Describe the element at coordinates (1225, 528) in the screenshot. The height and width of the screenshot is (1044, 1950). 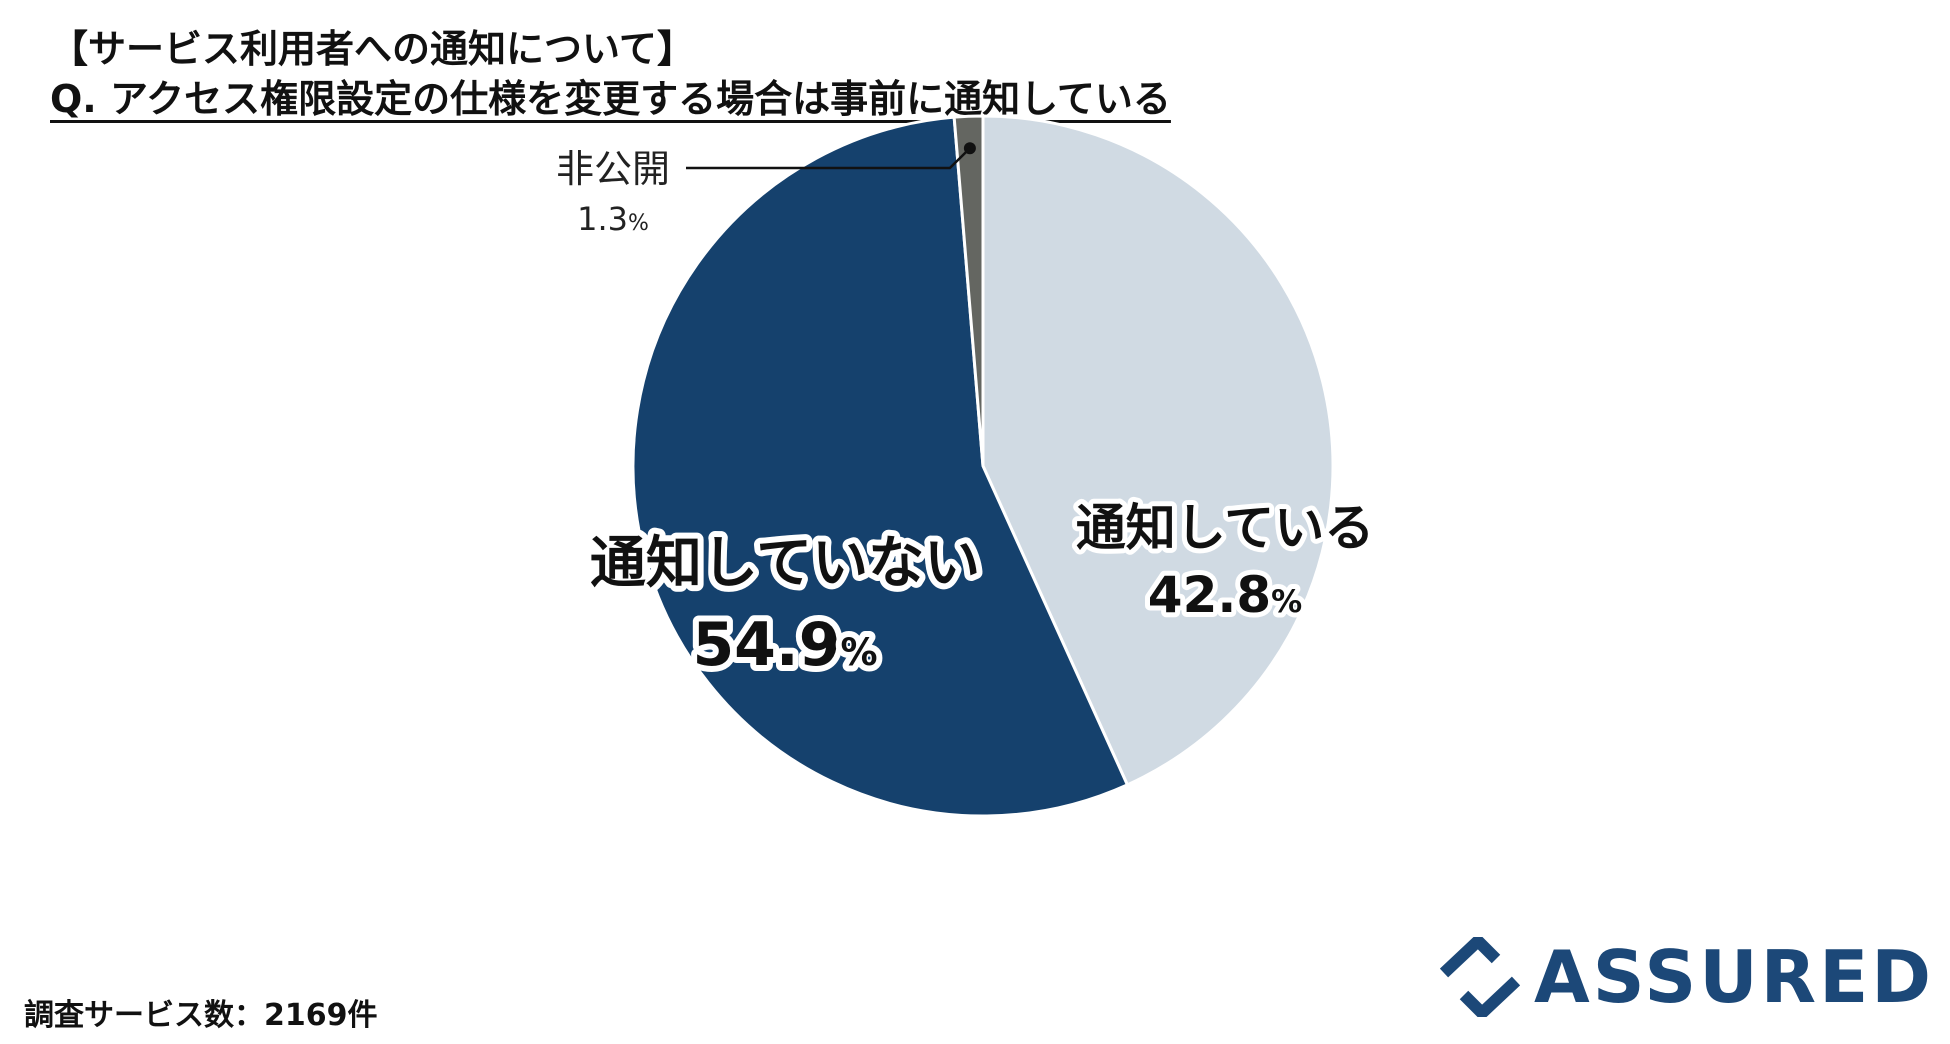
I see `slice-label-1: 通知している` at that location.